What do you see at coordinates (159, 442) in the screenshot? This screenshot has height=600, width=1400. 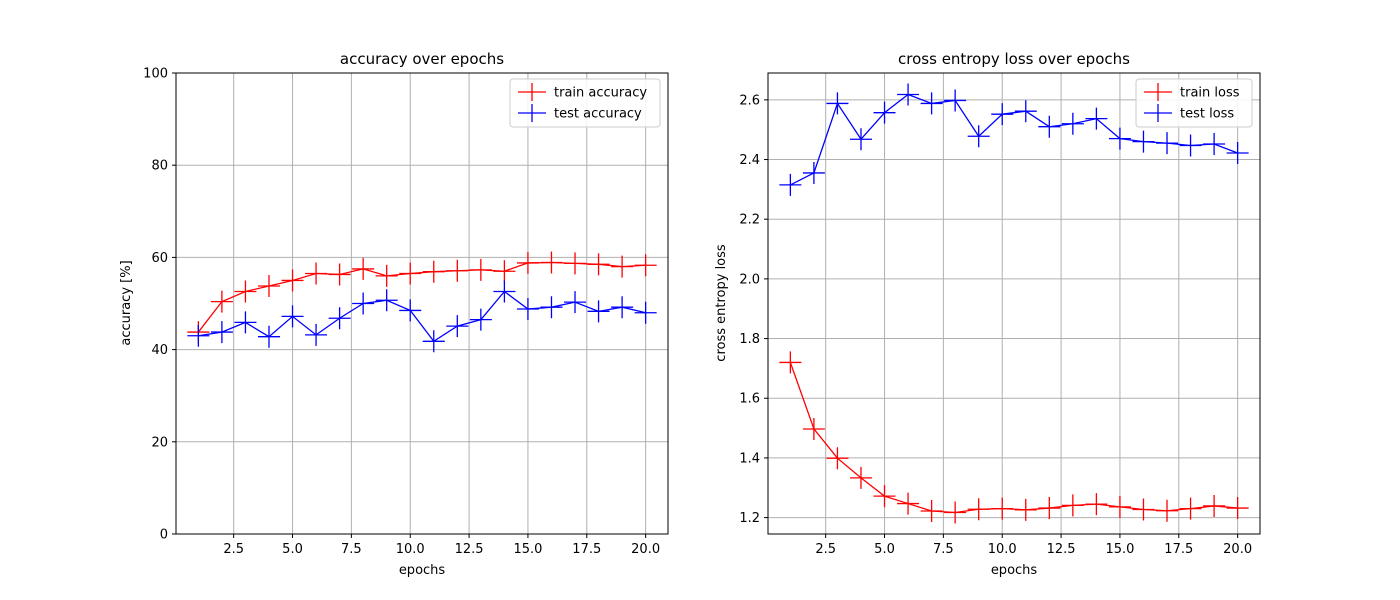 I see `accuracy-y-tick-label: 20` at bounding box center [159, 442].